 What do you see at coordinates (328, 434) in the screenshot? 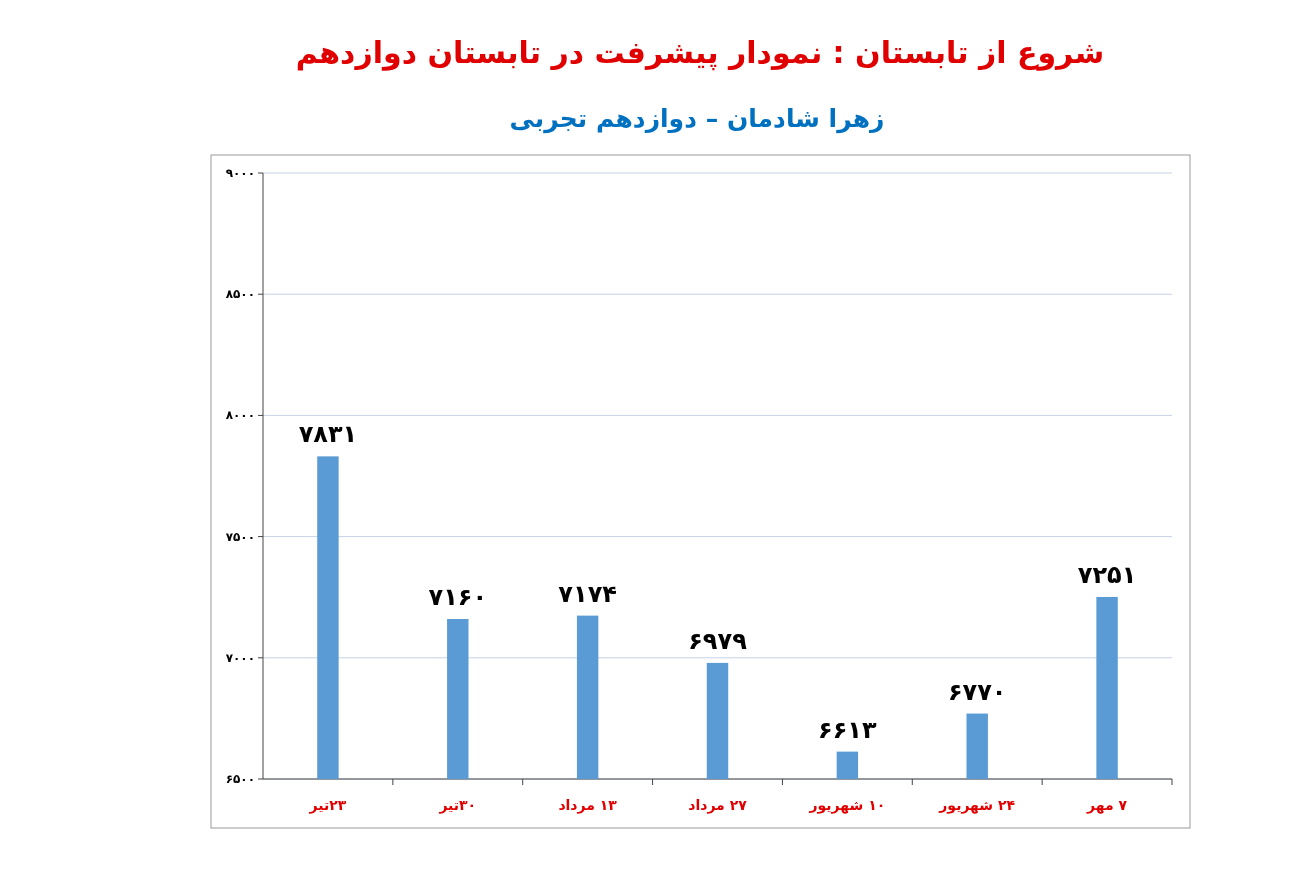
I see `data-label: ۷۸۳۱` at bounding box center [328, 434].